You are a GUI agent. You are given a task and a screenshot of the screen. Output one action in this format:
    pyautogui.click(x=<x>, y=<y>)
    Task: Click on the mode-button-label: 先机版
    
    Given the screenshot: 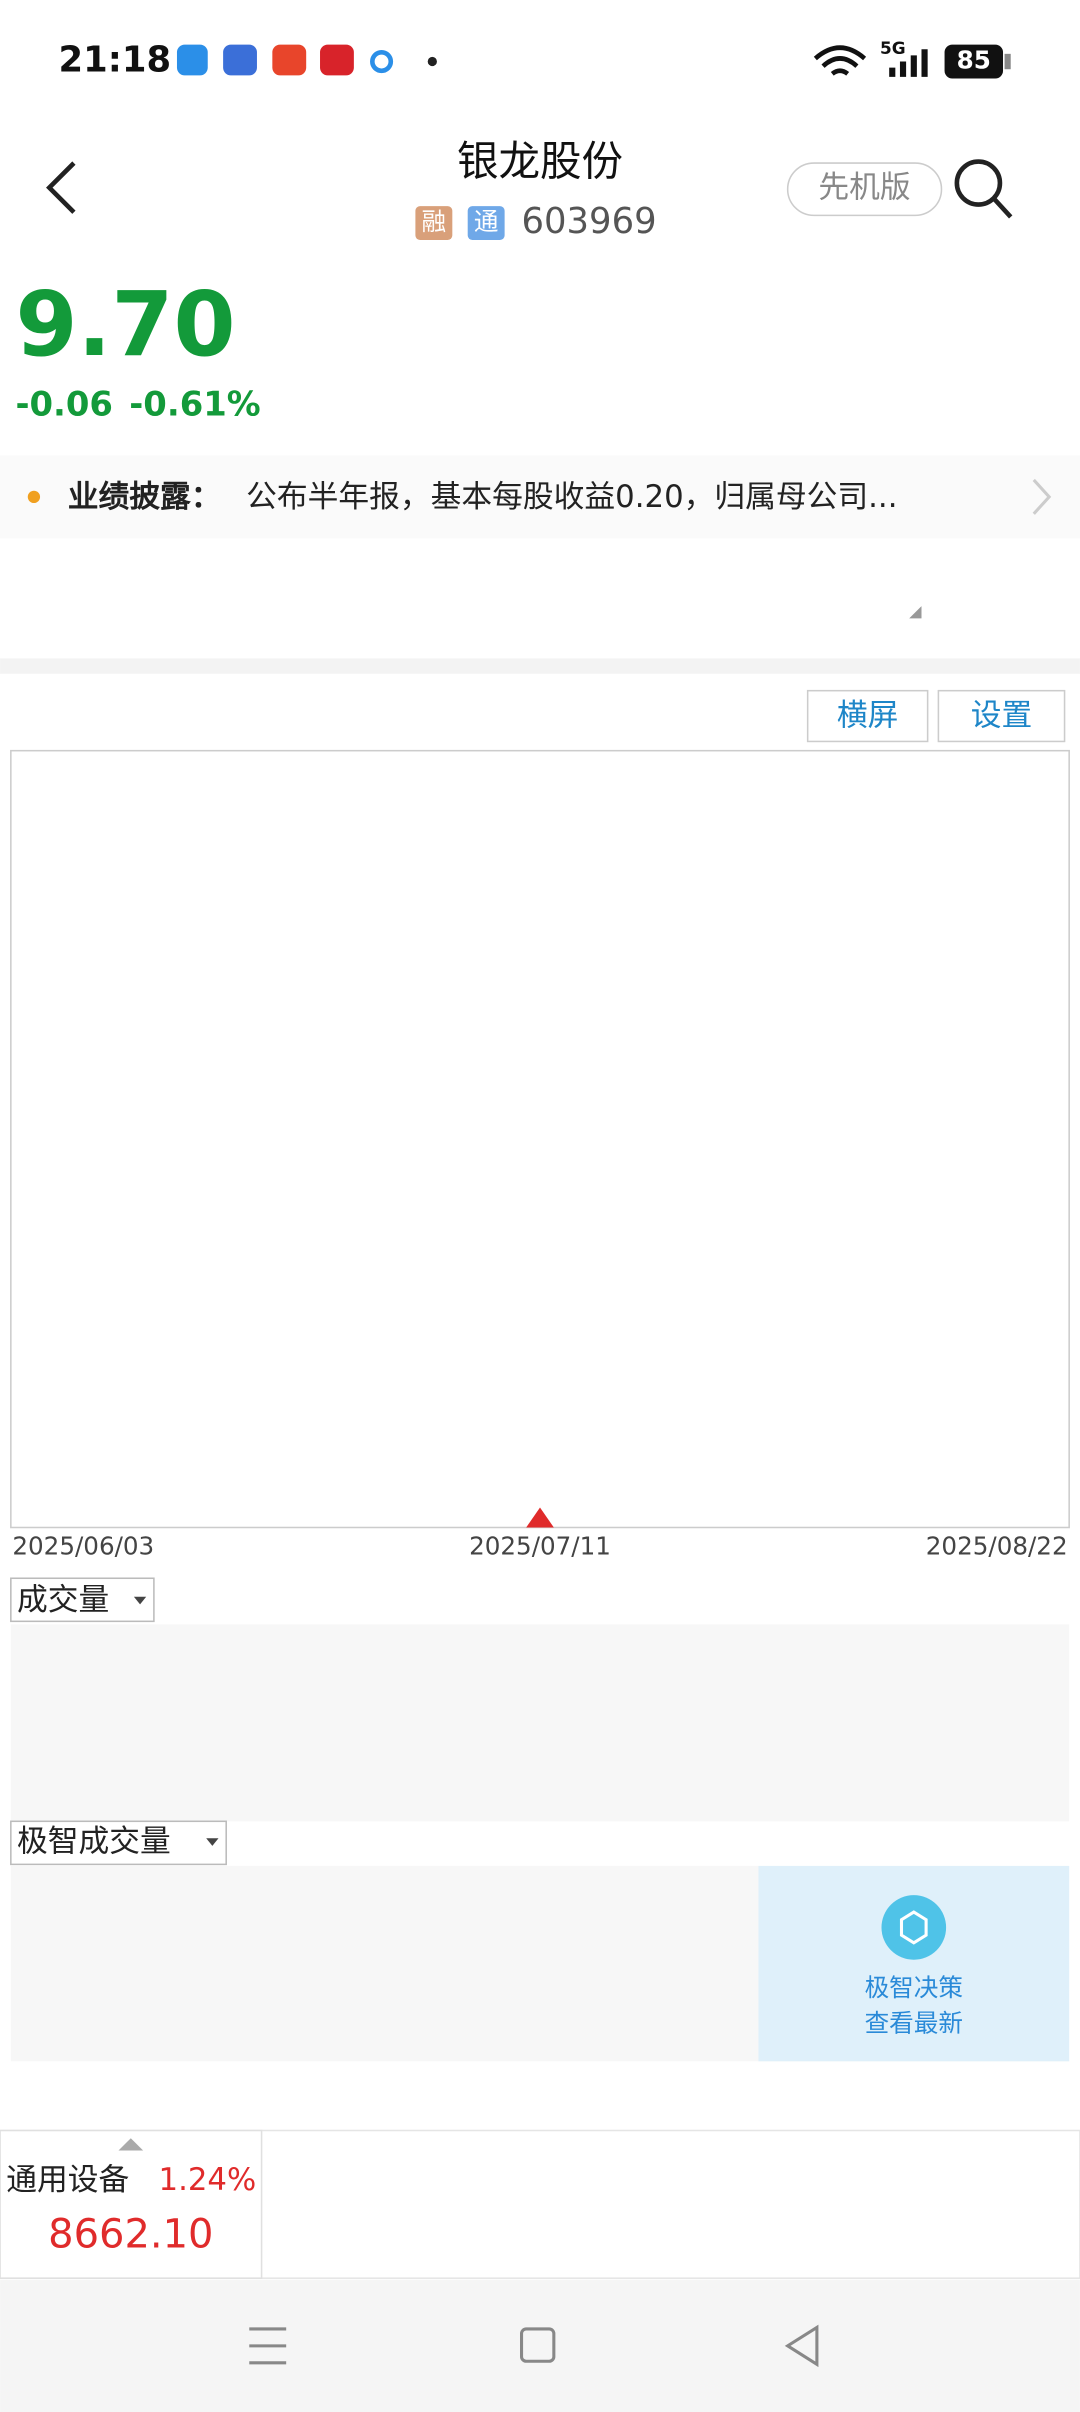 What is the action you would take?
    pyautogui.click(x=864, y=188)
    